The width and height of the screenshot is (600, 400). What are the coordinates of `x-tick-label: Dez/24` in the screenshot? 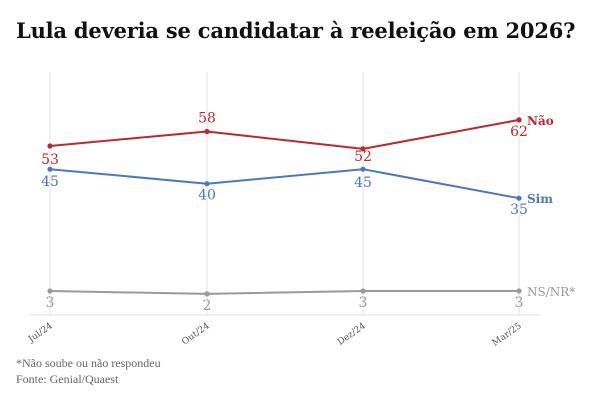 It's located at (352, 334).